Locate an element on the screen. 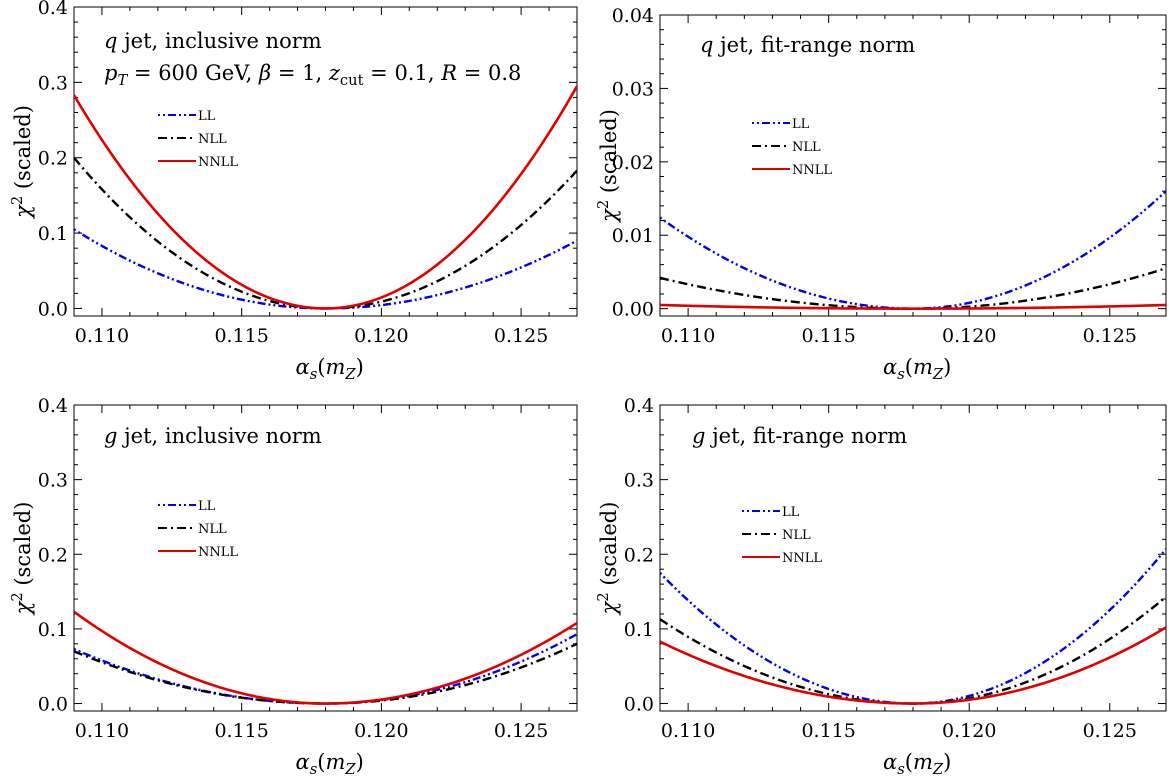 Image resolution: width=1169 pixels, height=784 pixels. y-tick-label: 0.01 is located at coordinates (633, 236).